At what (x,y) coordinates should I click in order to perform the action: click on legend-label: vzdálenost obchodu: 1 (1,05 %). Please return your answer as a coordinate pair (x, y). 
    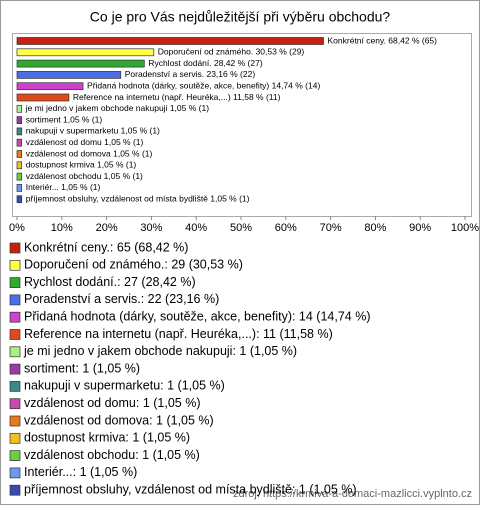
    Looking at the image, I should click on (112, 455).